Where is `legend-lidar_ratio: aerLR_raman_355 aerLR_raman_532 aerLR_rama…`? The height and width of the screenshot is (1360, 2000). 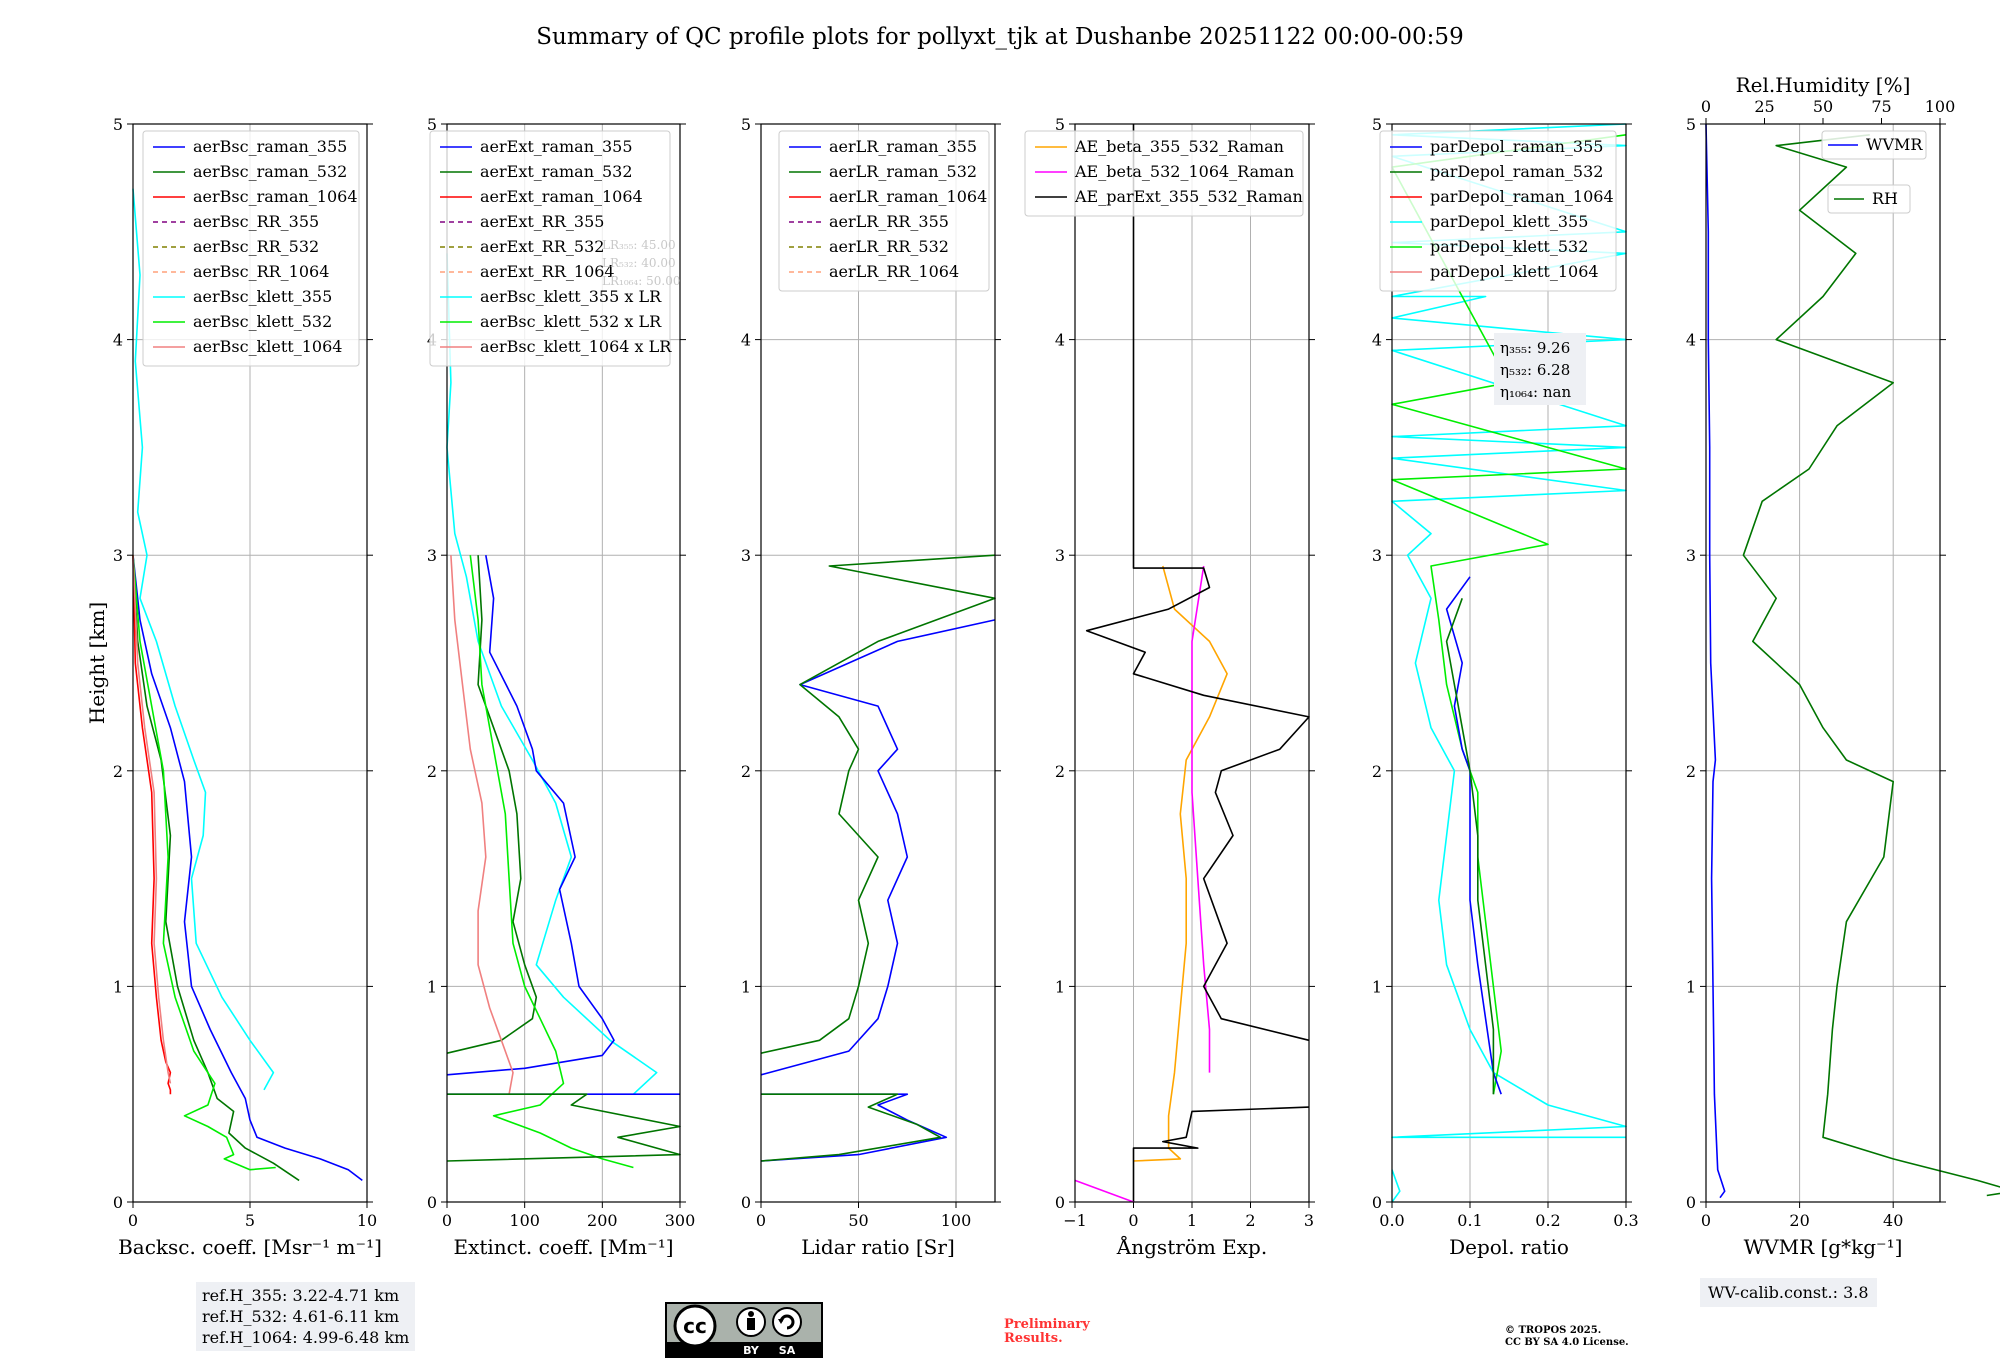 legend-lidar_ratio: aerLR_raman_355 aerLR_raman_532 aerLR_rama… is located at coordinates (884, 211).